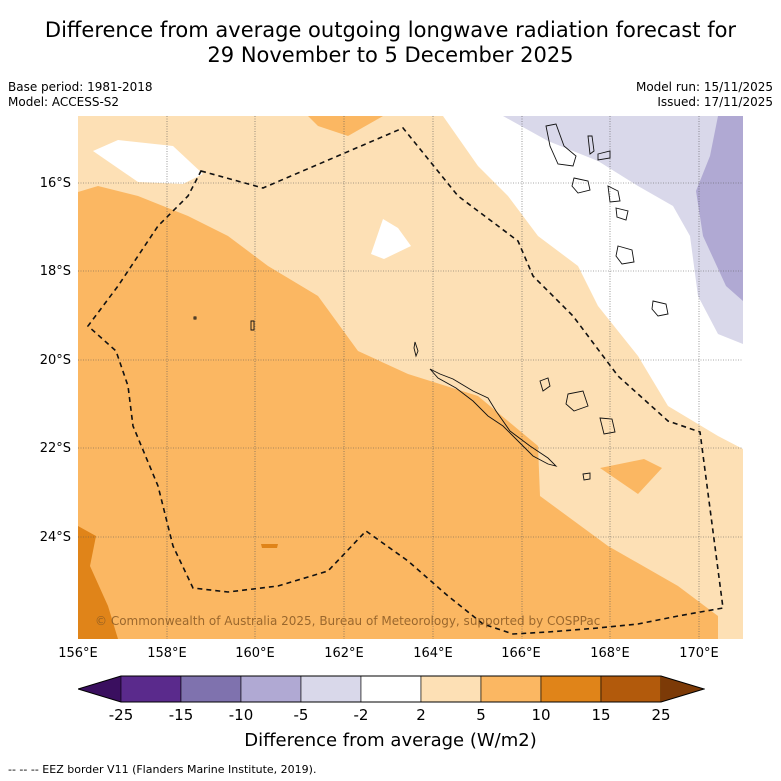 The width and height of the screenshot is (781, 781). What do you see at coordinates (344, 653) in the screenshot?
I see `lon-label-162e: 162°E` at bounding box center [344, 653].